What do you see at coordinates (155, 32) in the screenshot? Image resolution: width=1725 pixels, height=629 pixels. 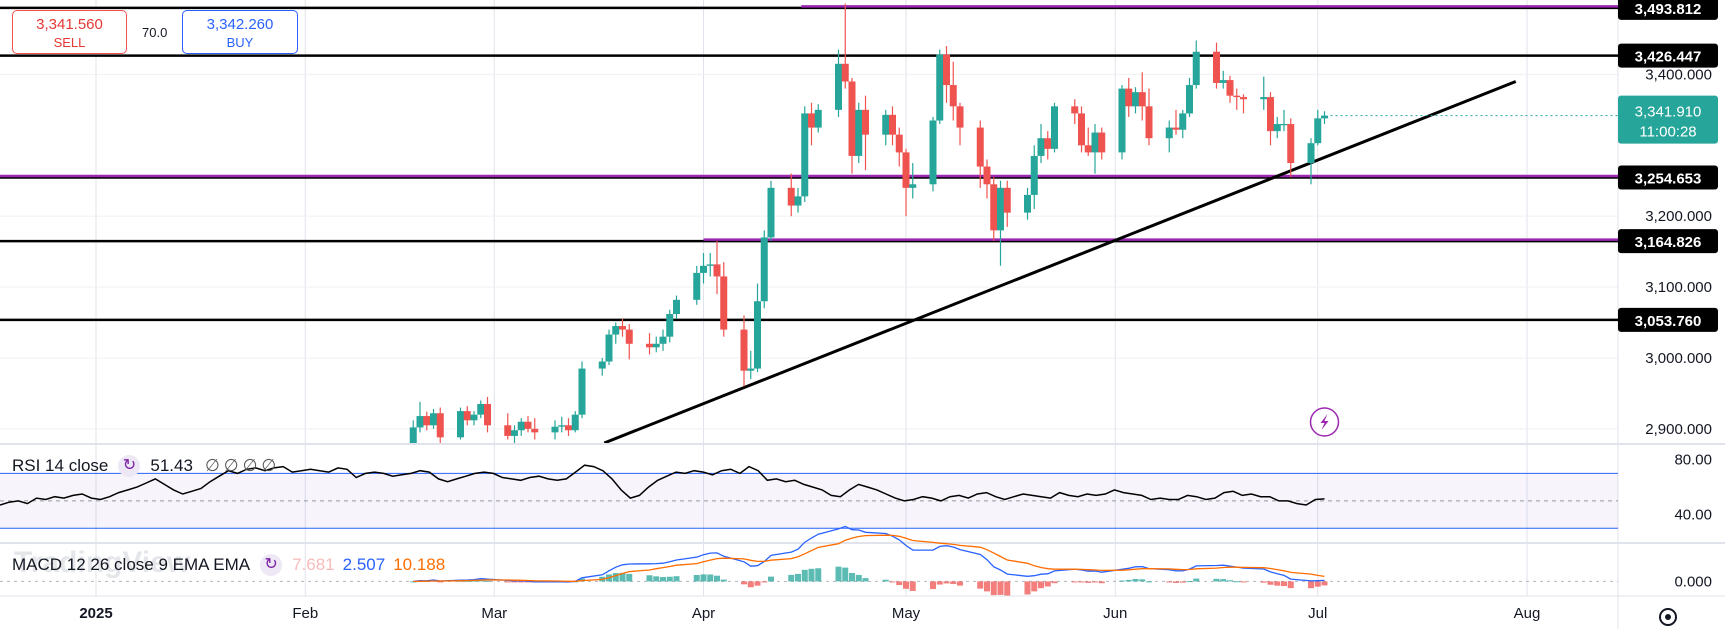 I see `spread-value: 70.0` at bounding box center [155, 32].